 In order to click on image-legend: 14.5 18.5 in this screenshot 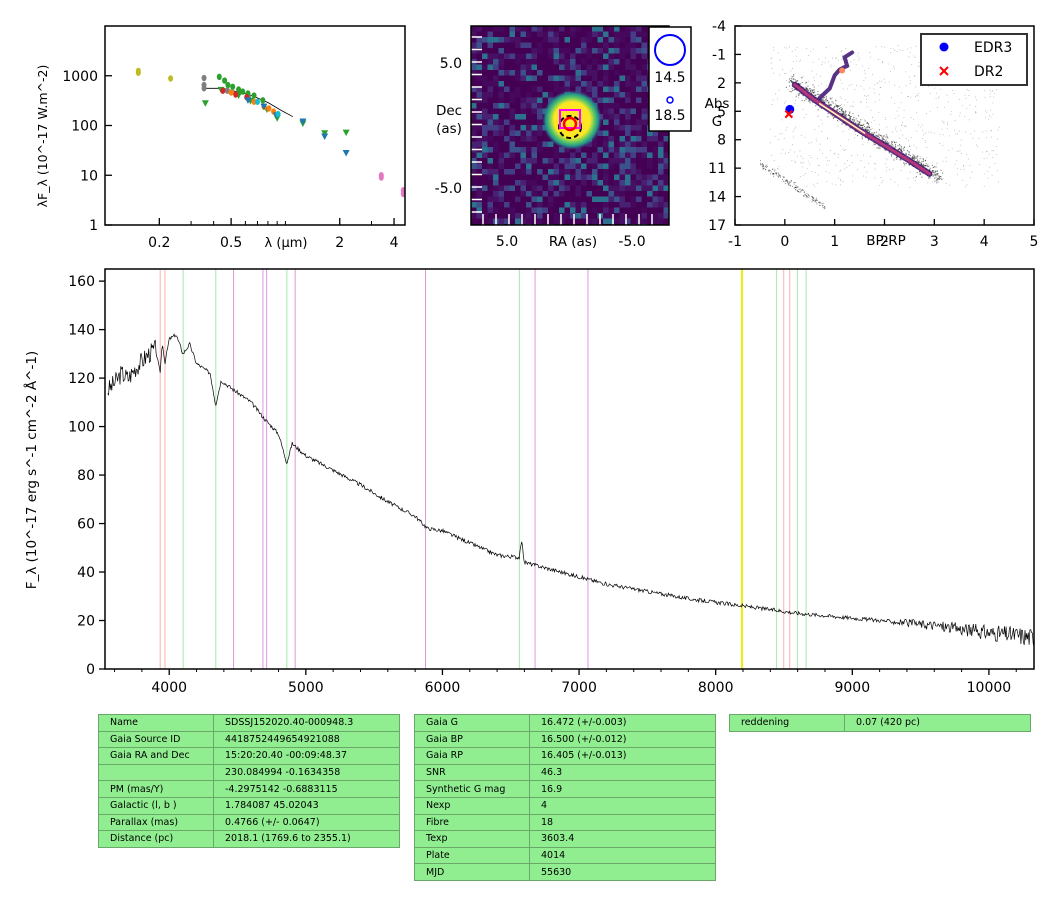, I will do `click(670, 79)`.